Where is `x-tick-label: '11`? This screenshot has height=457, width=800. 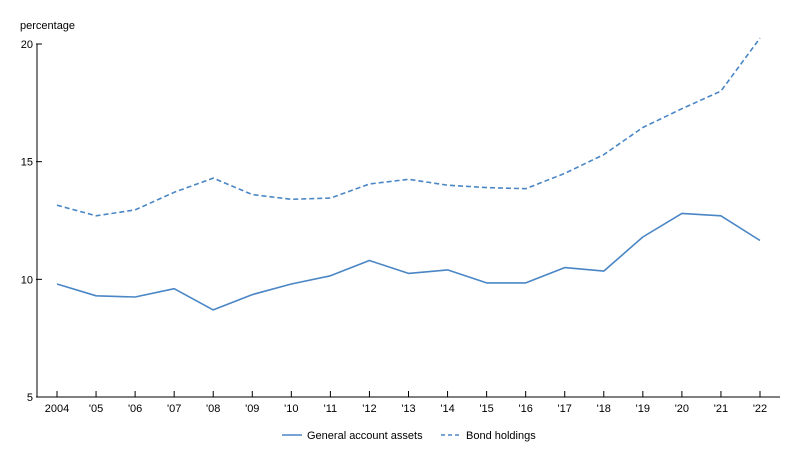
x-tick-label: '11 is located at coordinates (331, 409).